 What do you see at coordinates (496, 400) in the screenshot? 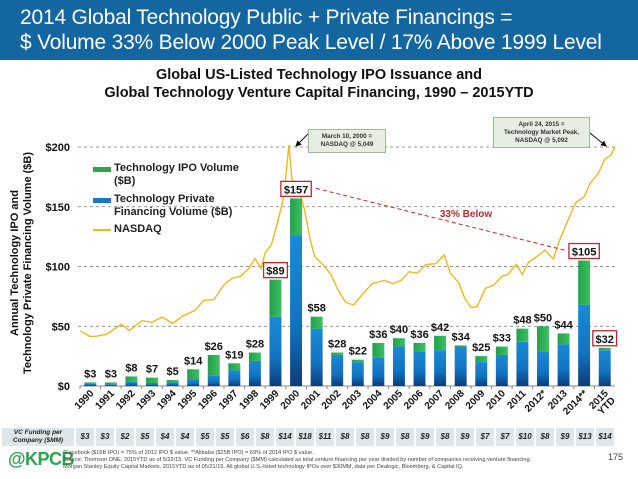
I see `x-tick-label: 2010` at bounding box center [496, 400].